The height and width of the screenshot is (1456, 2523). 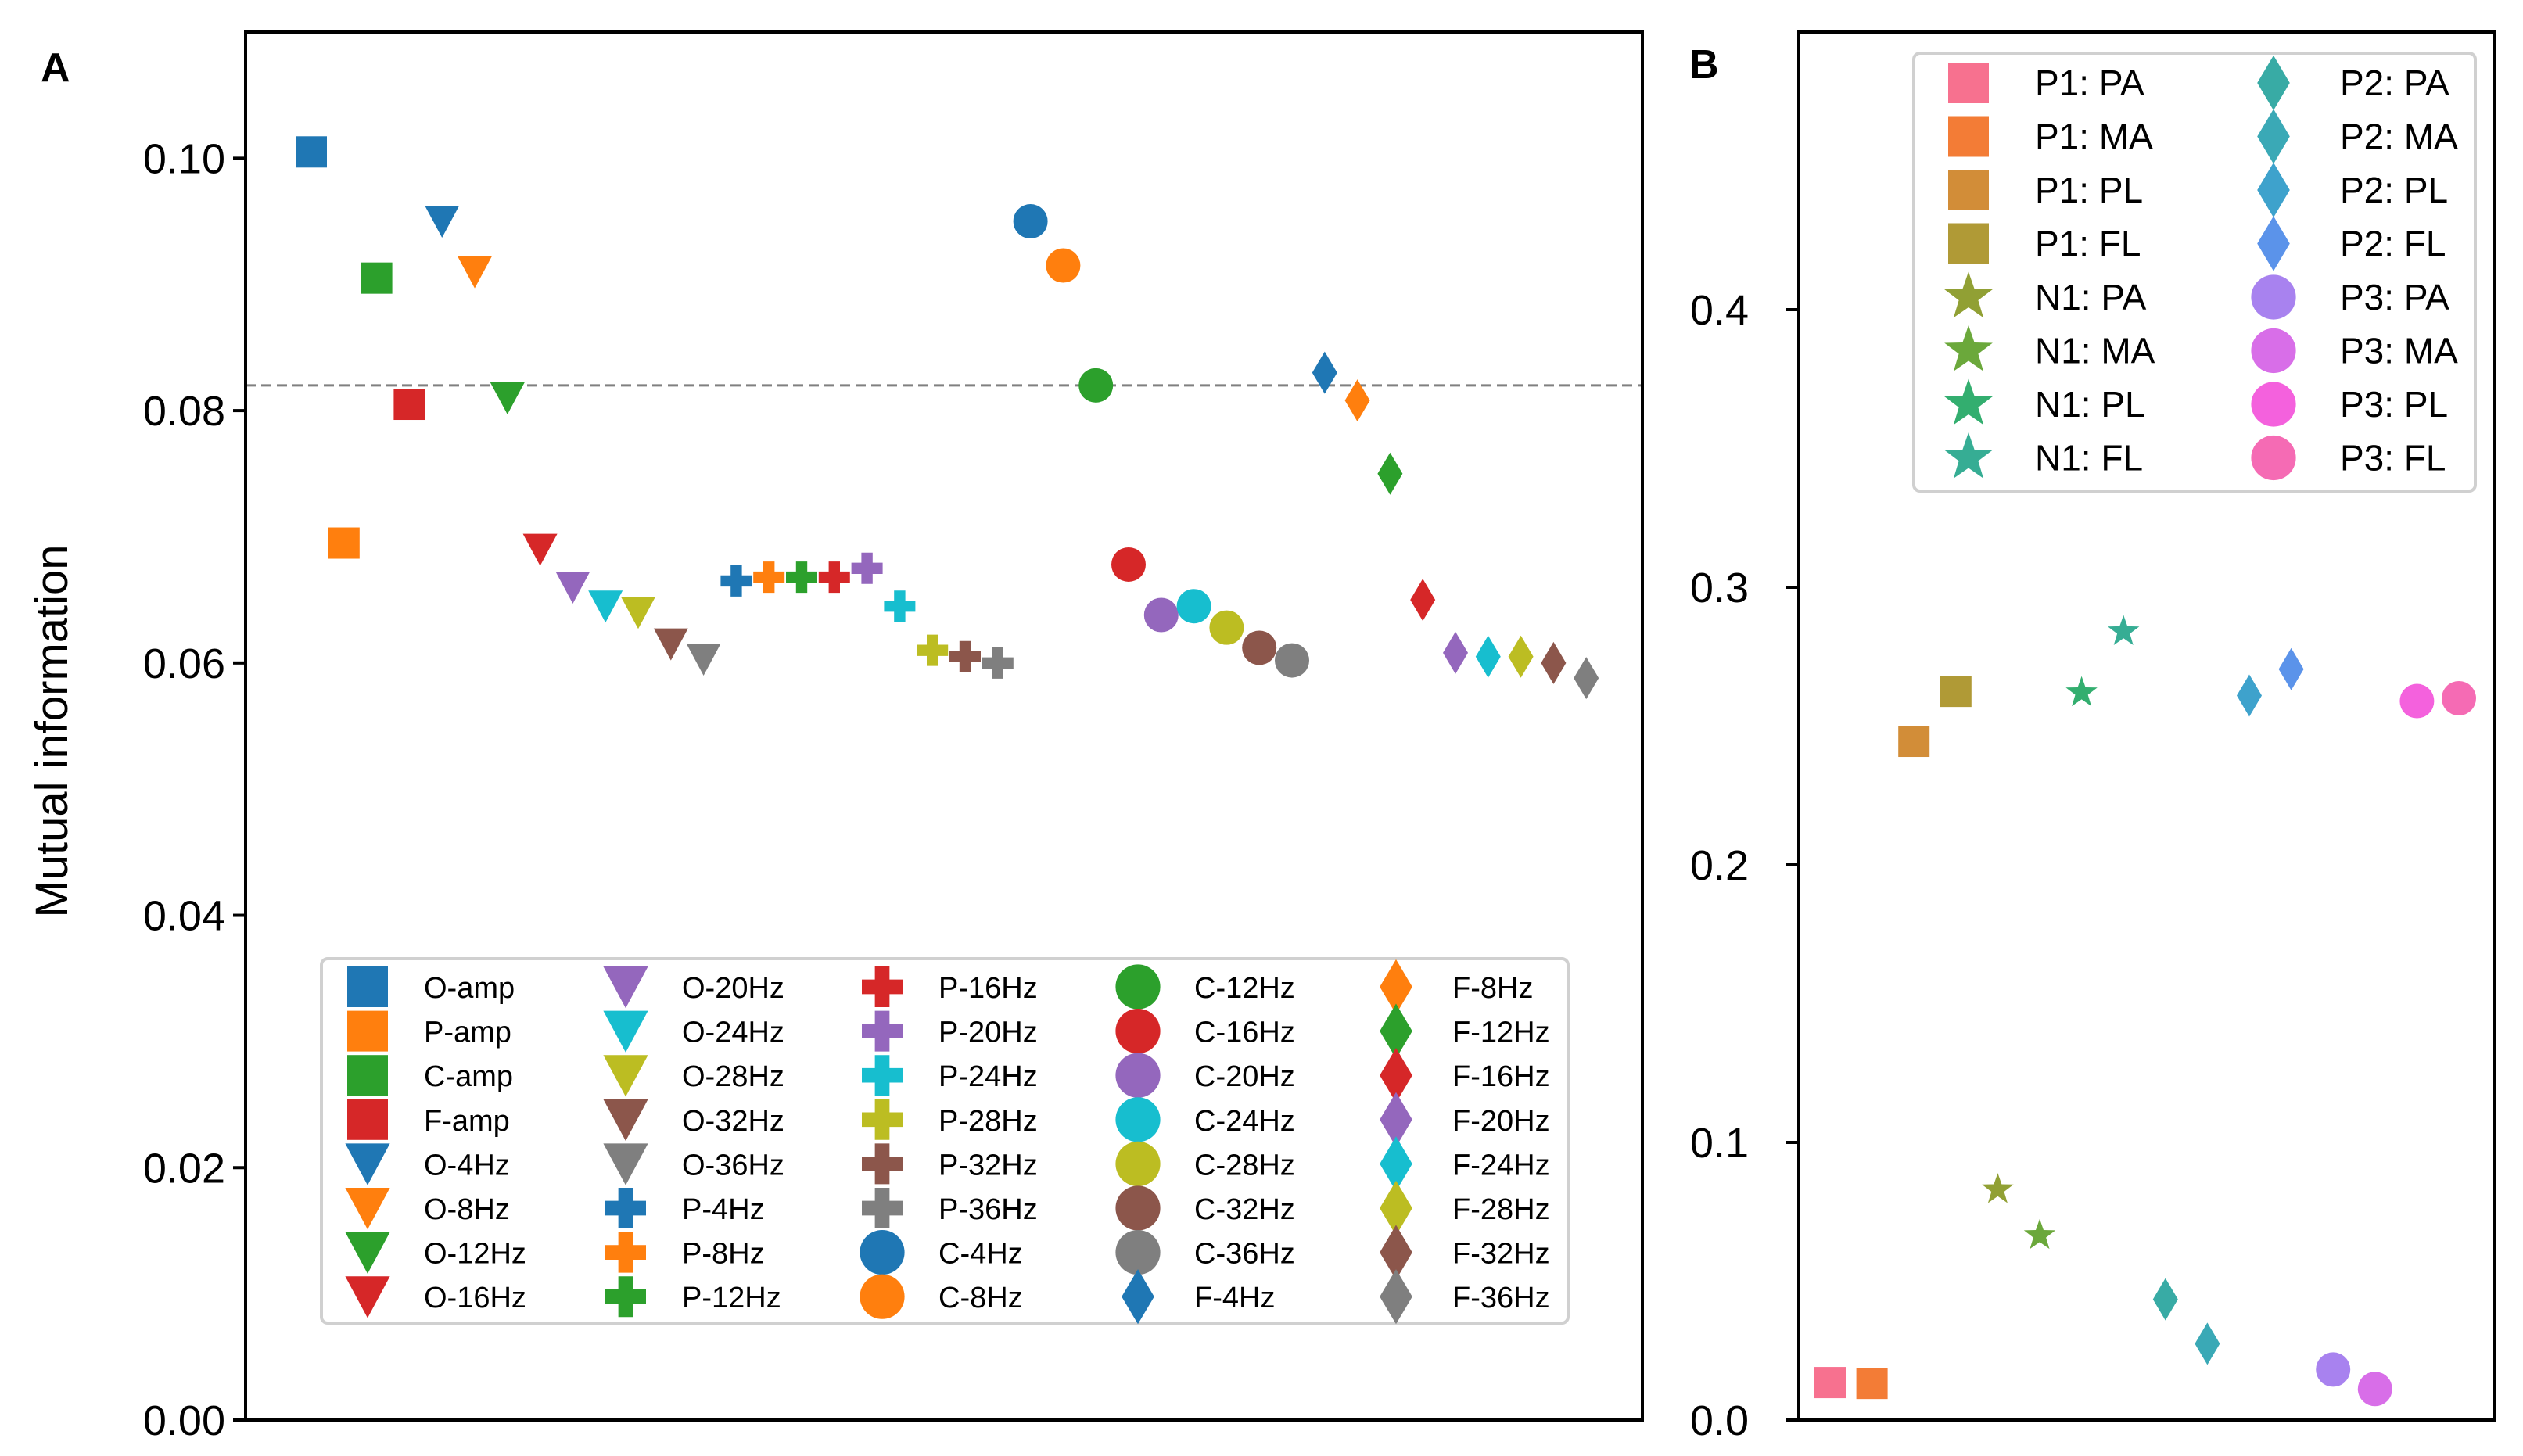 I want to click on legend-label-p3-fl: P3: FL, so click(x=2393, y=458).